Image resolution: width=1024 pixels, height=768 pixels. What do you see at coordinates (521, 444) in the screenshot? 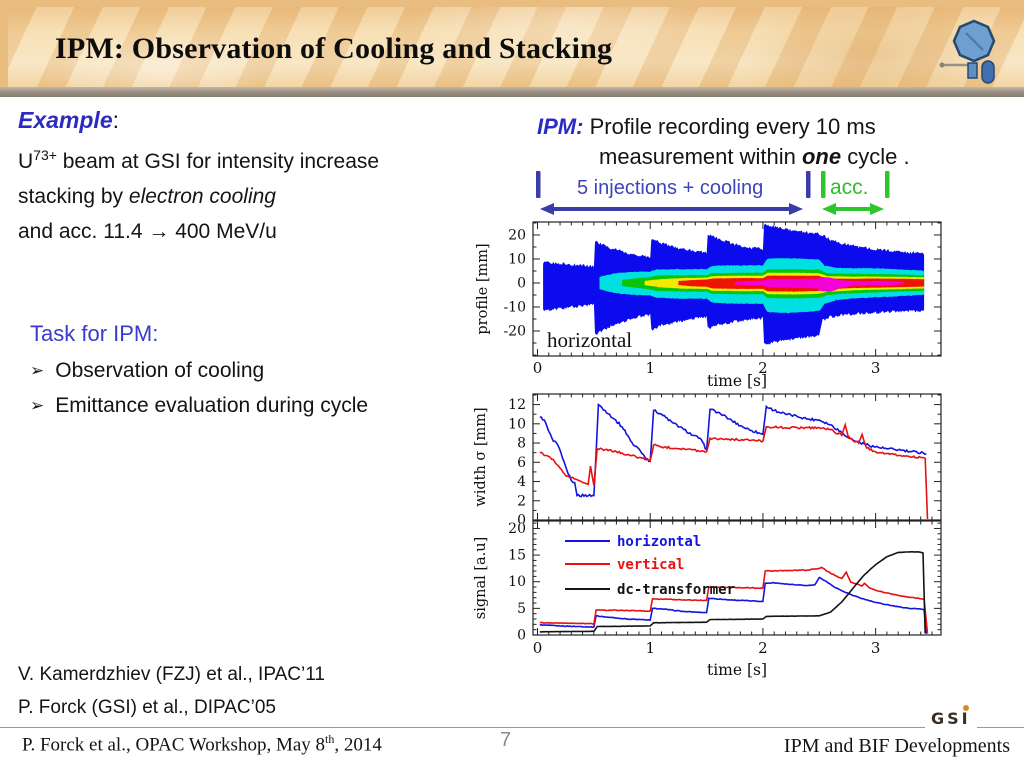
I see `svg-text: 8` at bounding box center [521, 444].